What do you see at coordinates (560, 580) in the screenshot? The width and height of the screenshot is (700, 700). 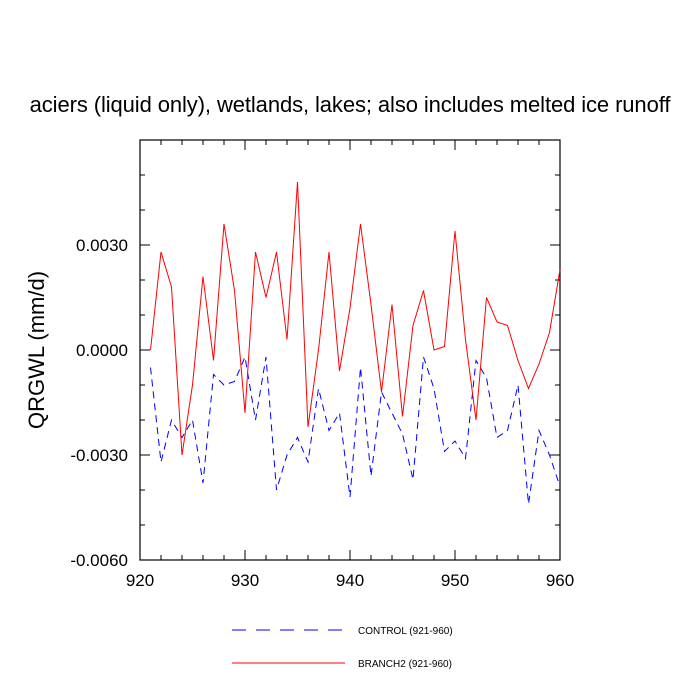 I see `x-tick-label: 960` at bounding box center [560, 580].